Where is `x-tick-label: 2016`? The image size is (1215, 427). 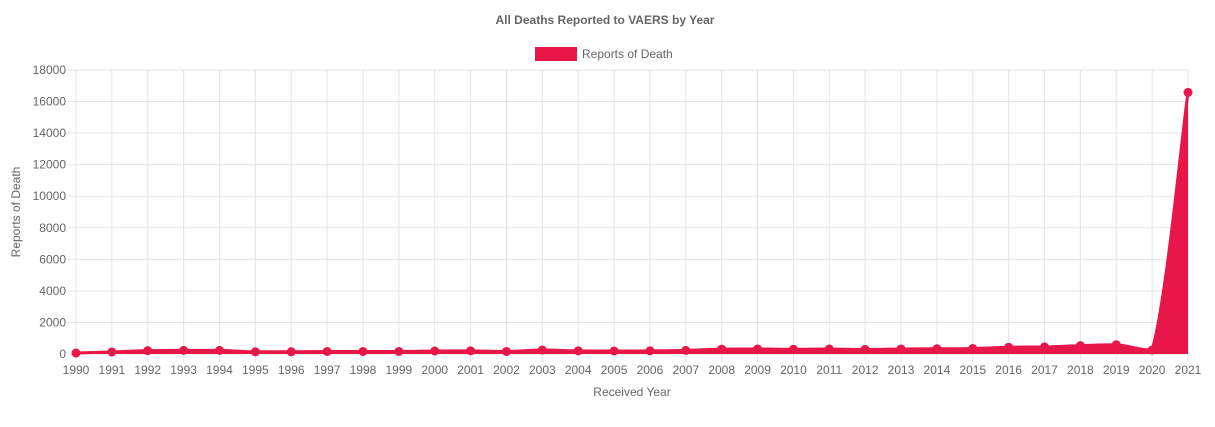 x-tick-label: 2016 is located at coordinates (1008, 370).